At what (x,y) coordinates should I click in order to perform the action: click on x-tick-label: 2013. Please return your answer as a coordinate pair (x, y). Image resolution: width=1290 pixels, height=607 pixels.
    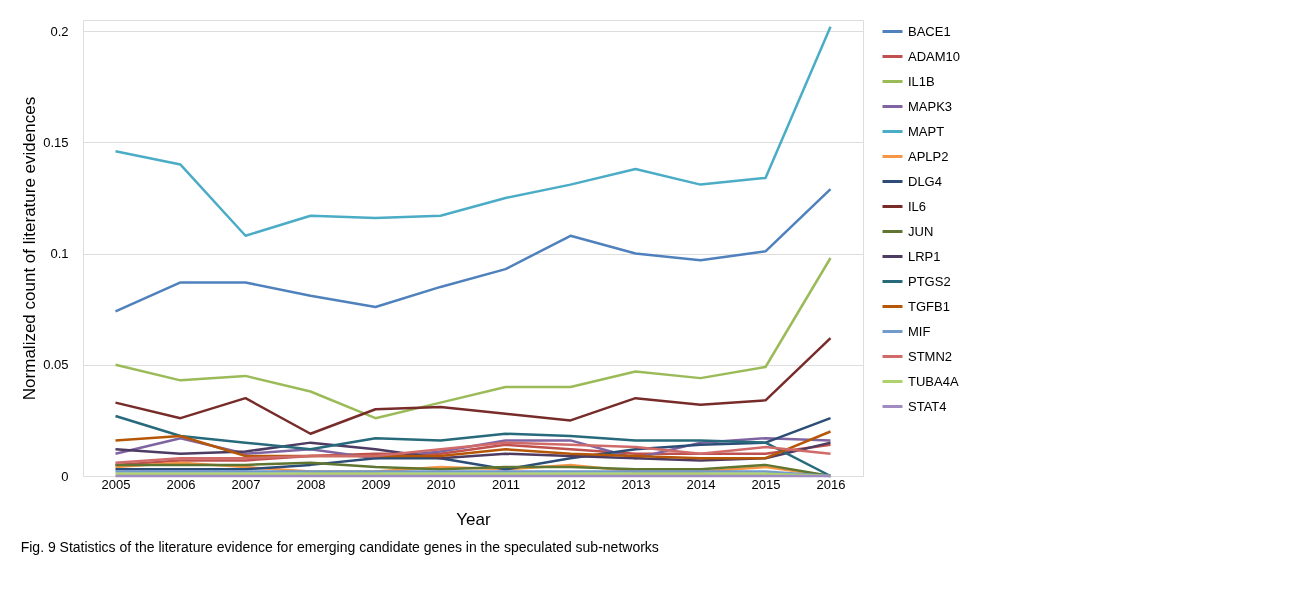
    Looking at the image, I should click on (636, 484).